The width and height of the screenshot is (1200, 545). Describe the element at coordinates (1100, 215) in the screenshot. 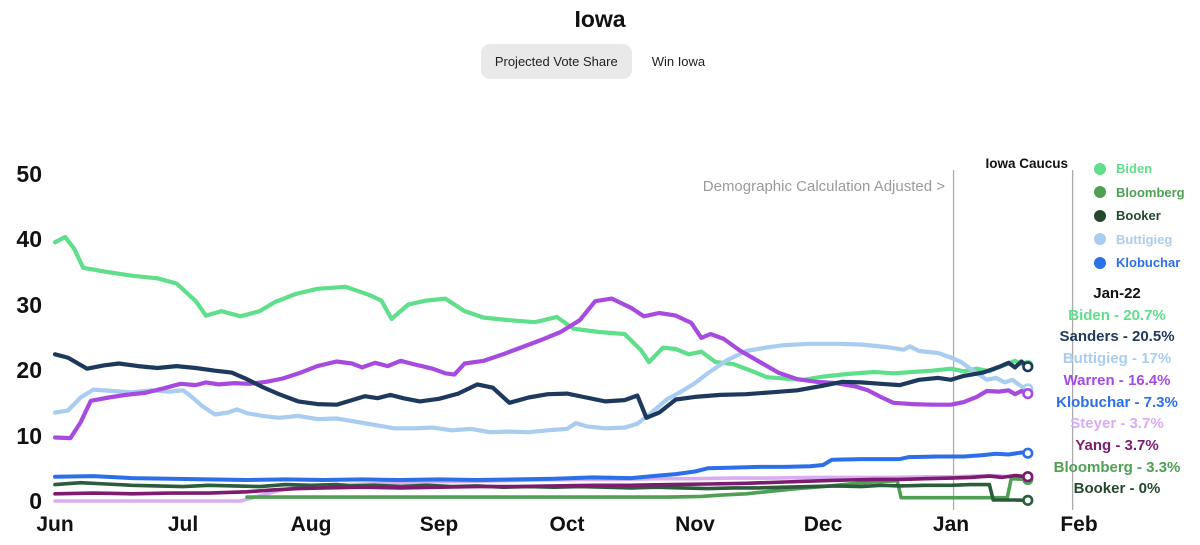

I see `legend-dot-booker` at that location.